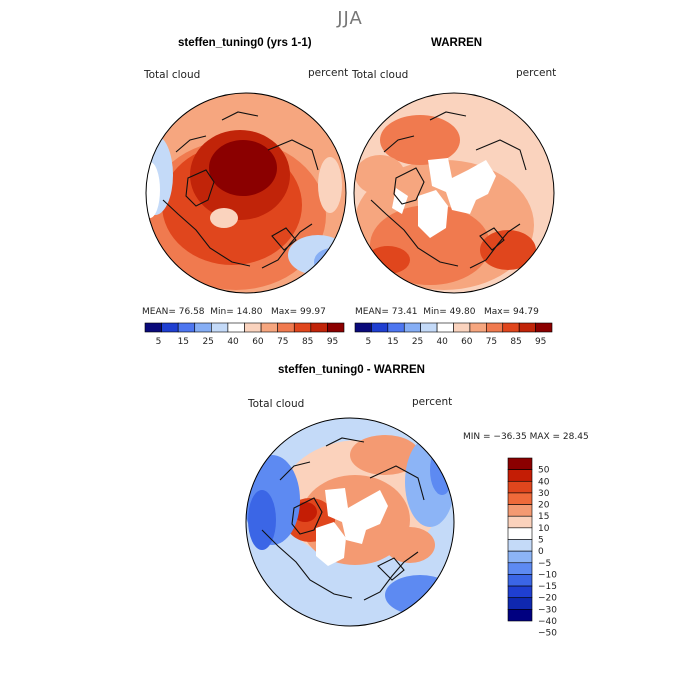 This screenshot has height=700, width=700. Describe the element at coordinates (453, 334) in the screenshot. I see `panel2-colorbar: 5 15 25 40 60 75 85 95` at that location.